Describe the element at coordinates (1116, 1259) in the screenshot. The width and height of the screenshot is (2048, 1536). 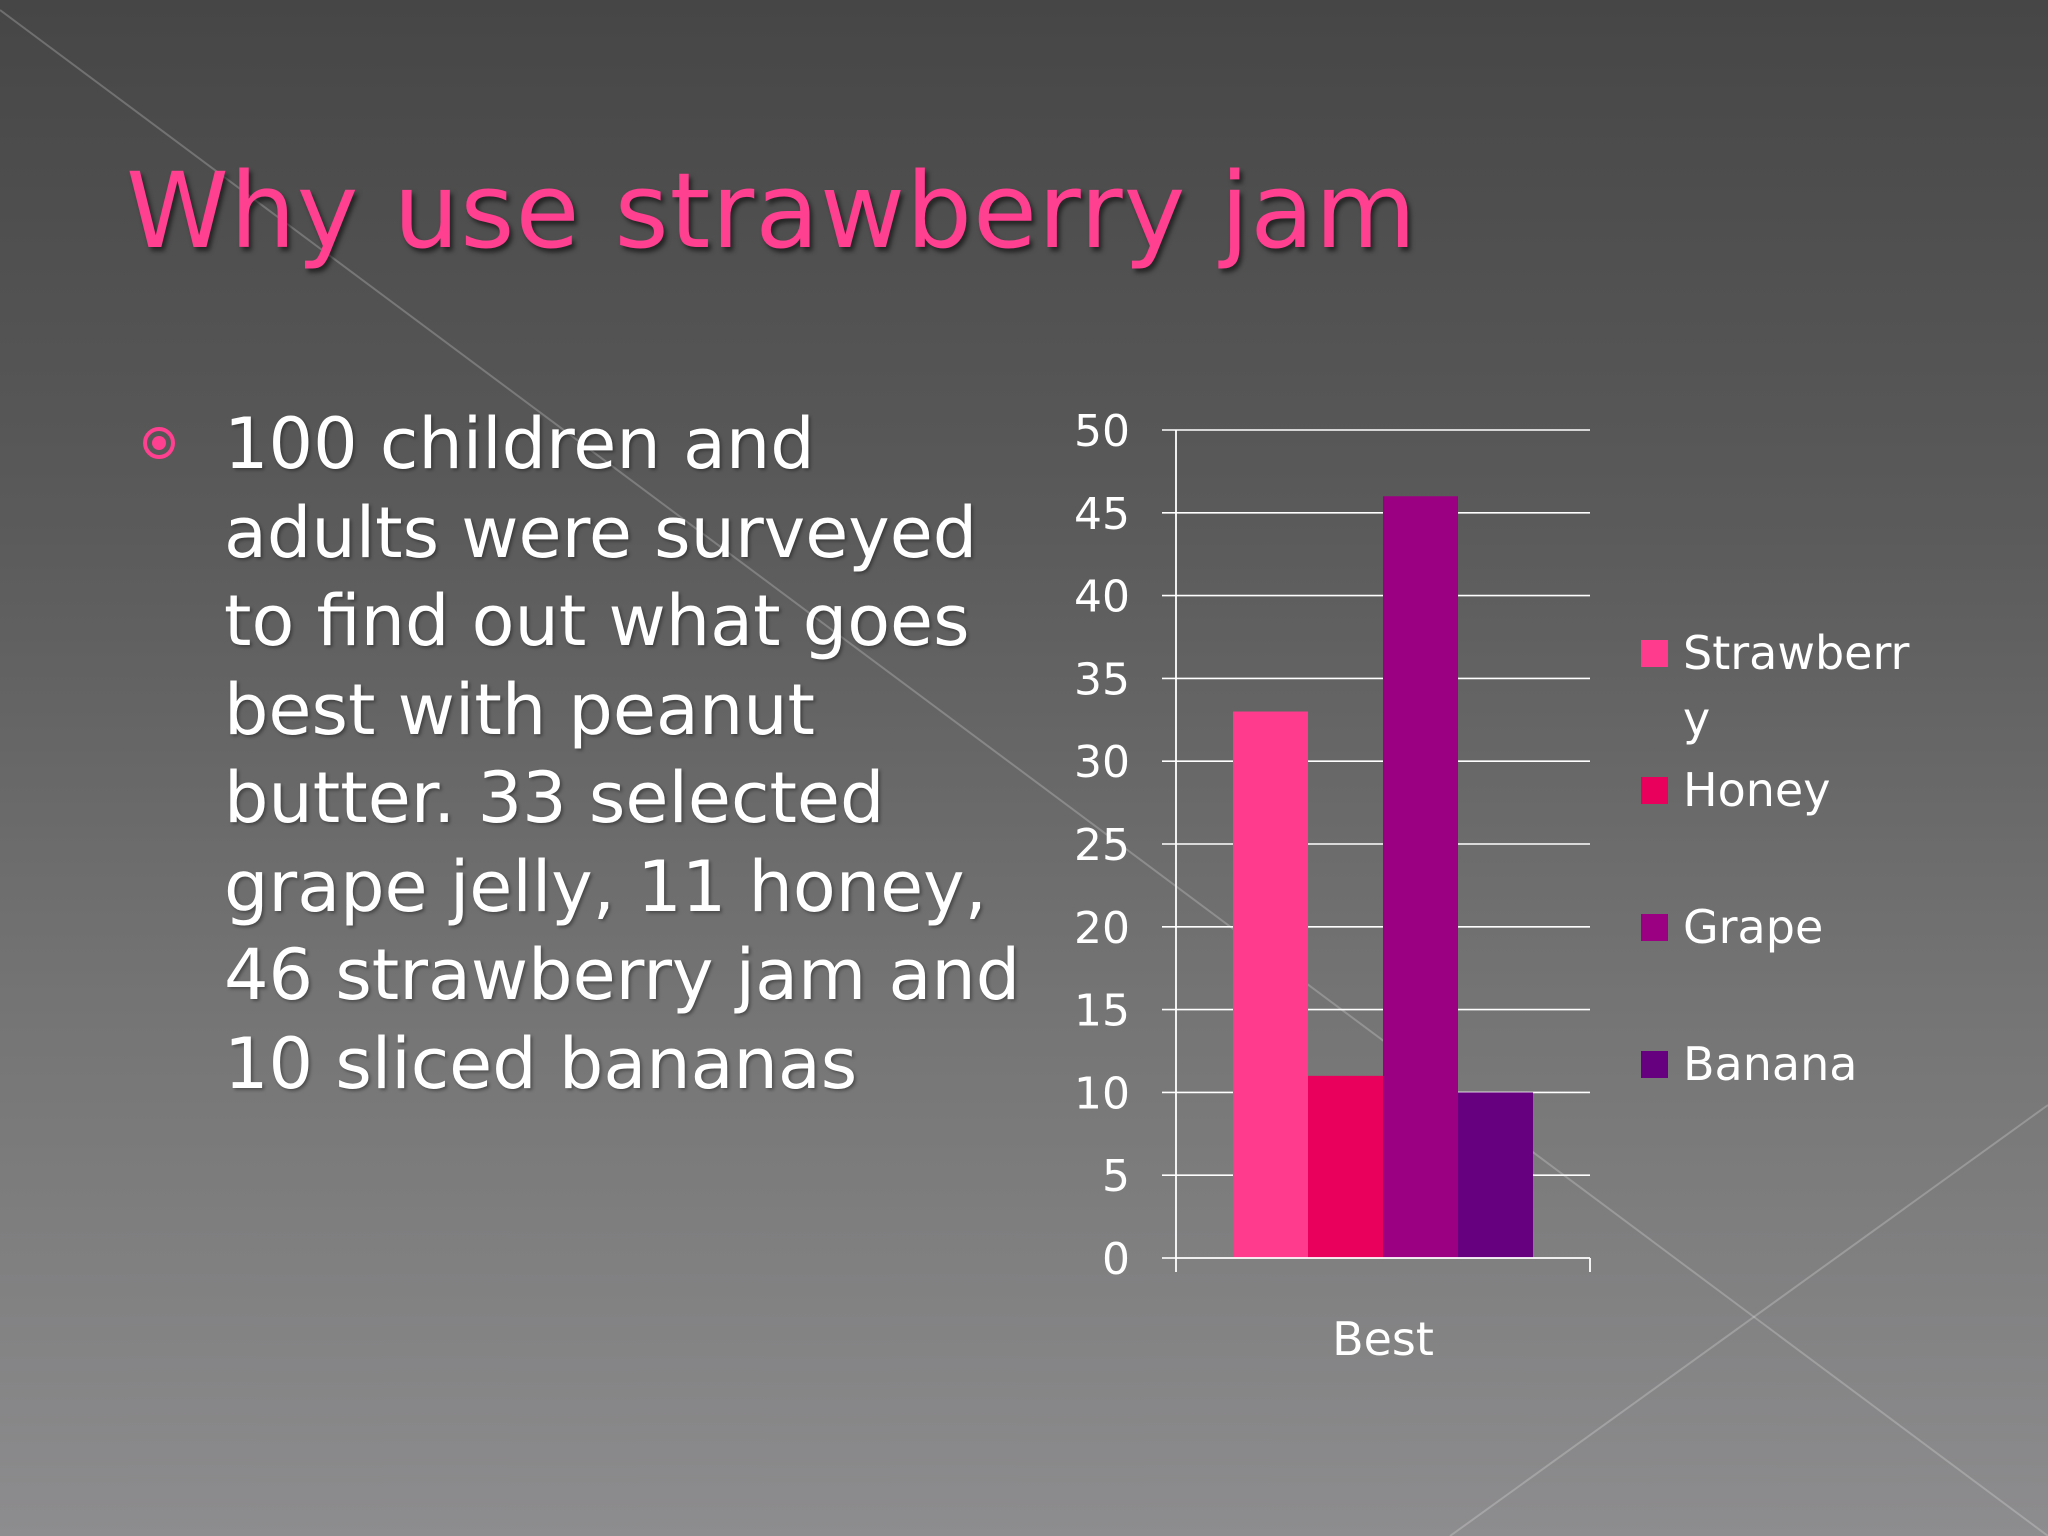
I see `y-tick-label: 0` at that location.